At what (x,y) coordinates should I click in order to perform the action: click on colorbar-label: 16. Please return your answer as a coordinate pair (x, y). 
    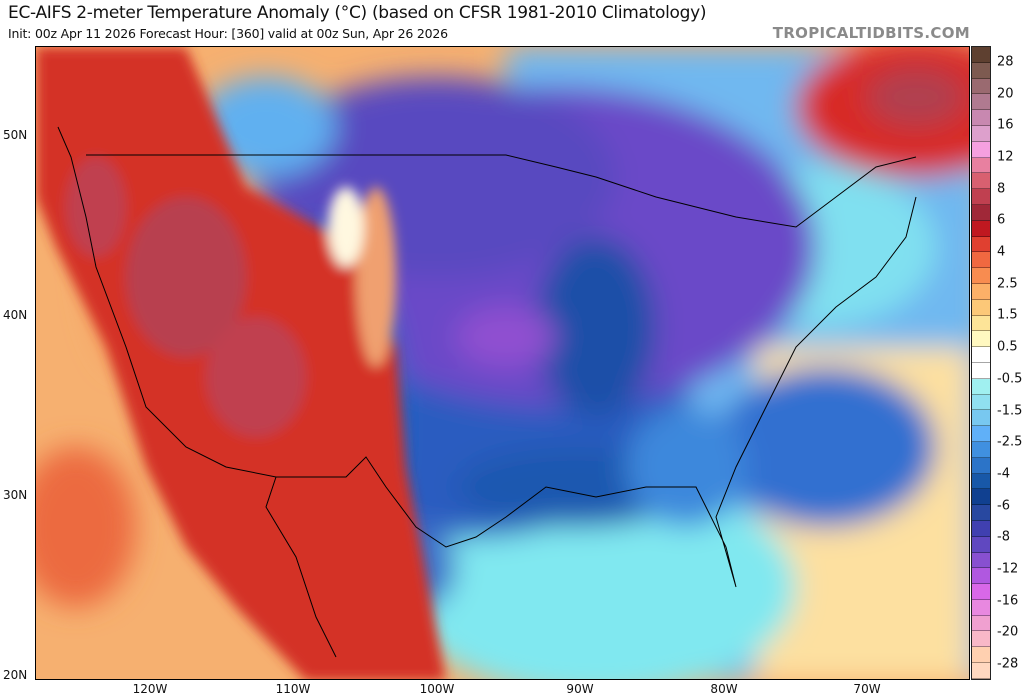
    Looking at the image, I should click on (1005, 125).